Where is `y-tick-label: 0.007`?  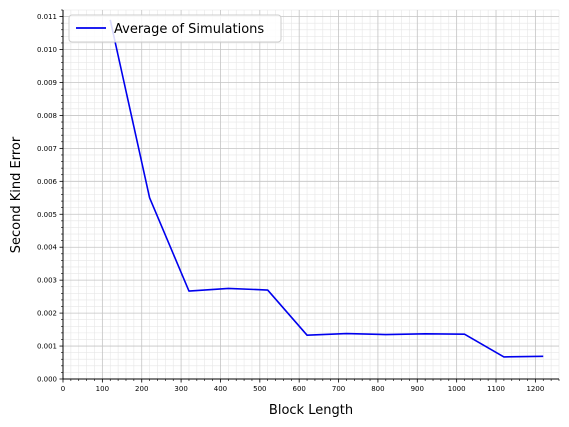 y-tick-label: 0.007 is located at coordinates (47, 149).